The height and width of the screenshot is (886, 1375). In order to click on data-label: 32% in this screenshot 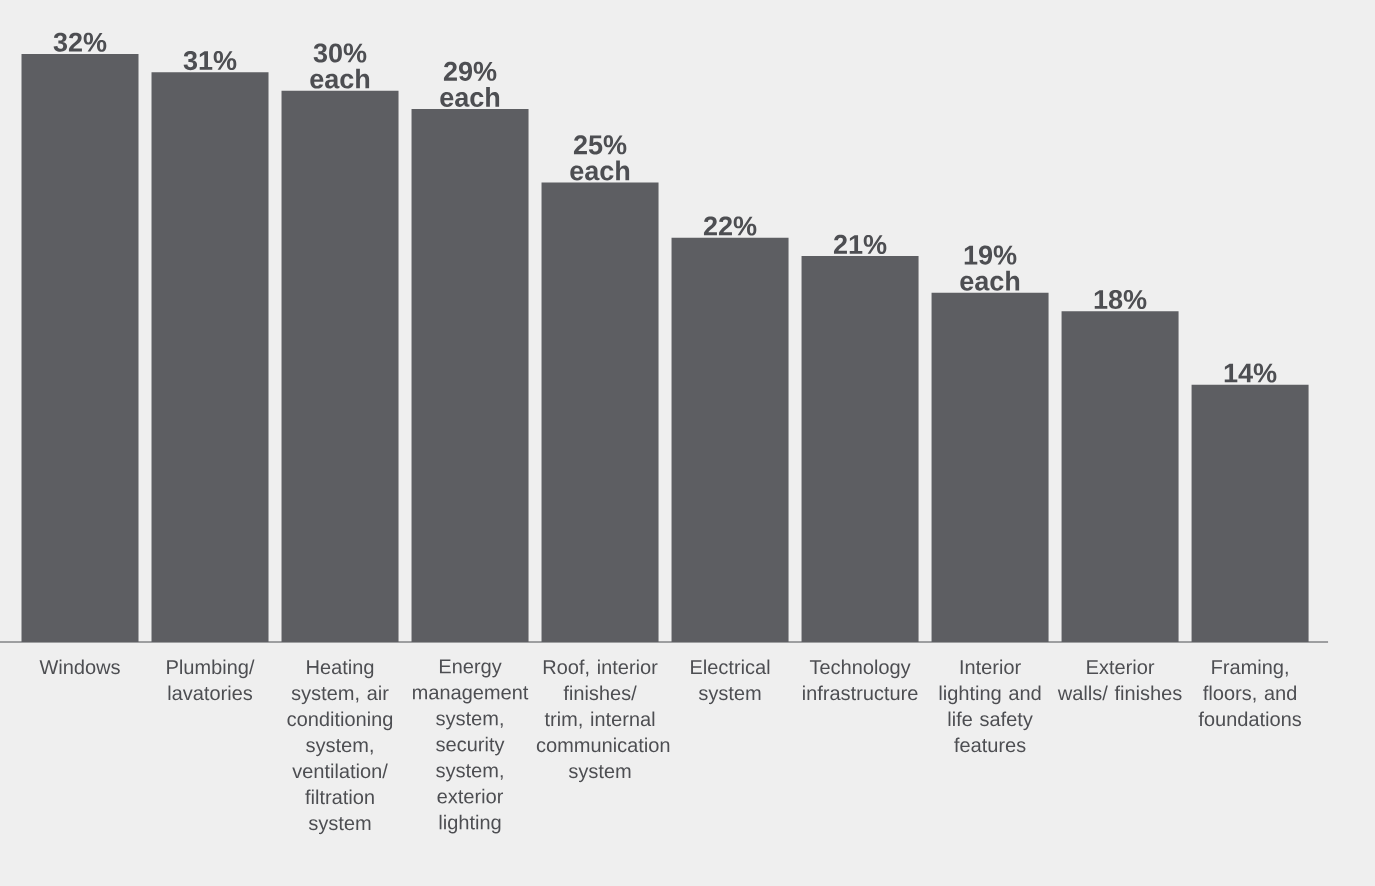, I will do `click(80, 42)`.